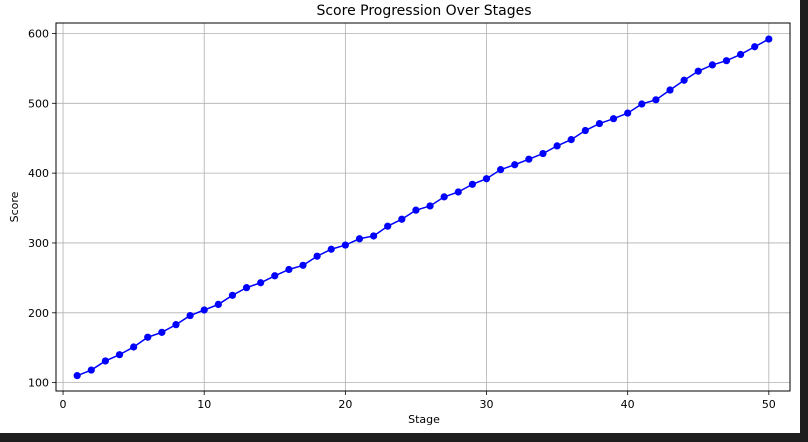  Describe the element at coordinates (204, 404) in the screenshot. I see `x-tick-label: 10` at that location.